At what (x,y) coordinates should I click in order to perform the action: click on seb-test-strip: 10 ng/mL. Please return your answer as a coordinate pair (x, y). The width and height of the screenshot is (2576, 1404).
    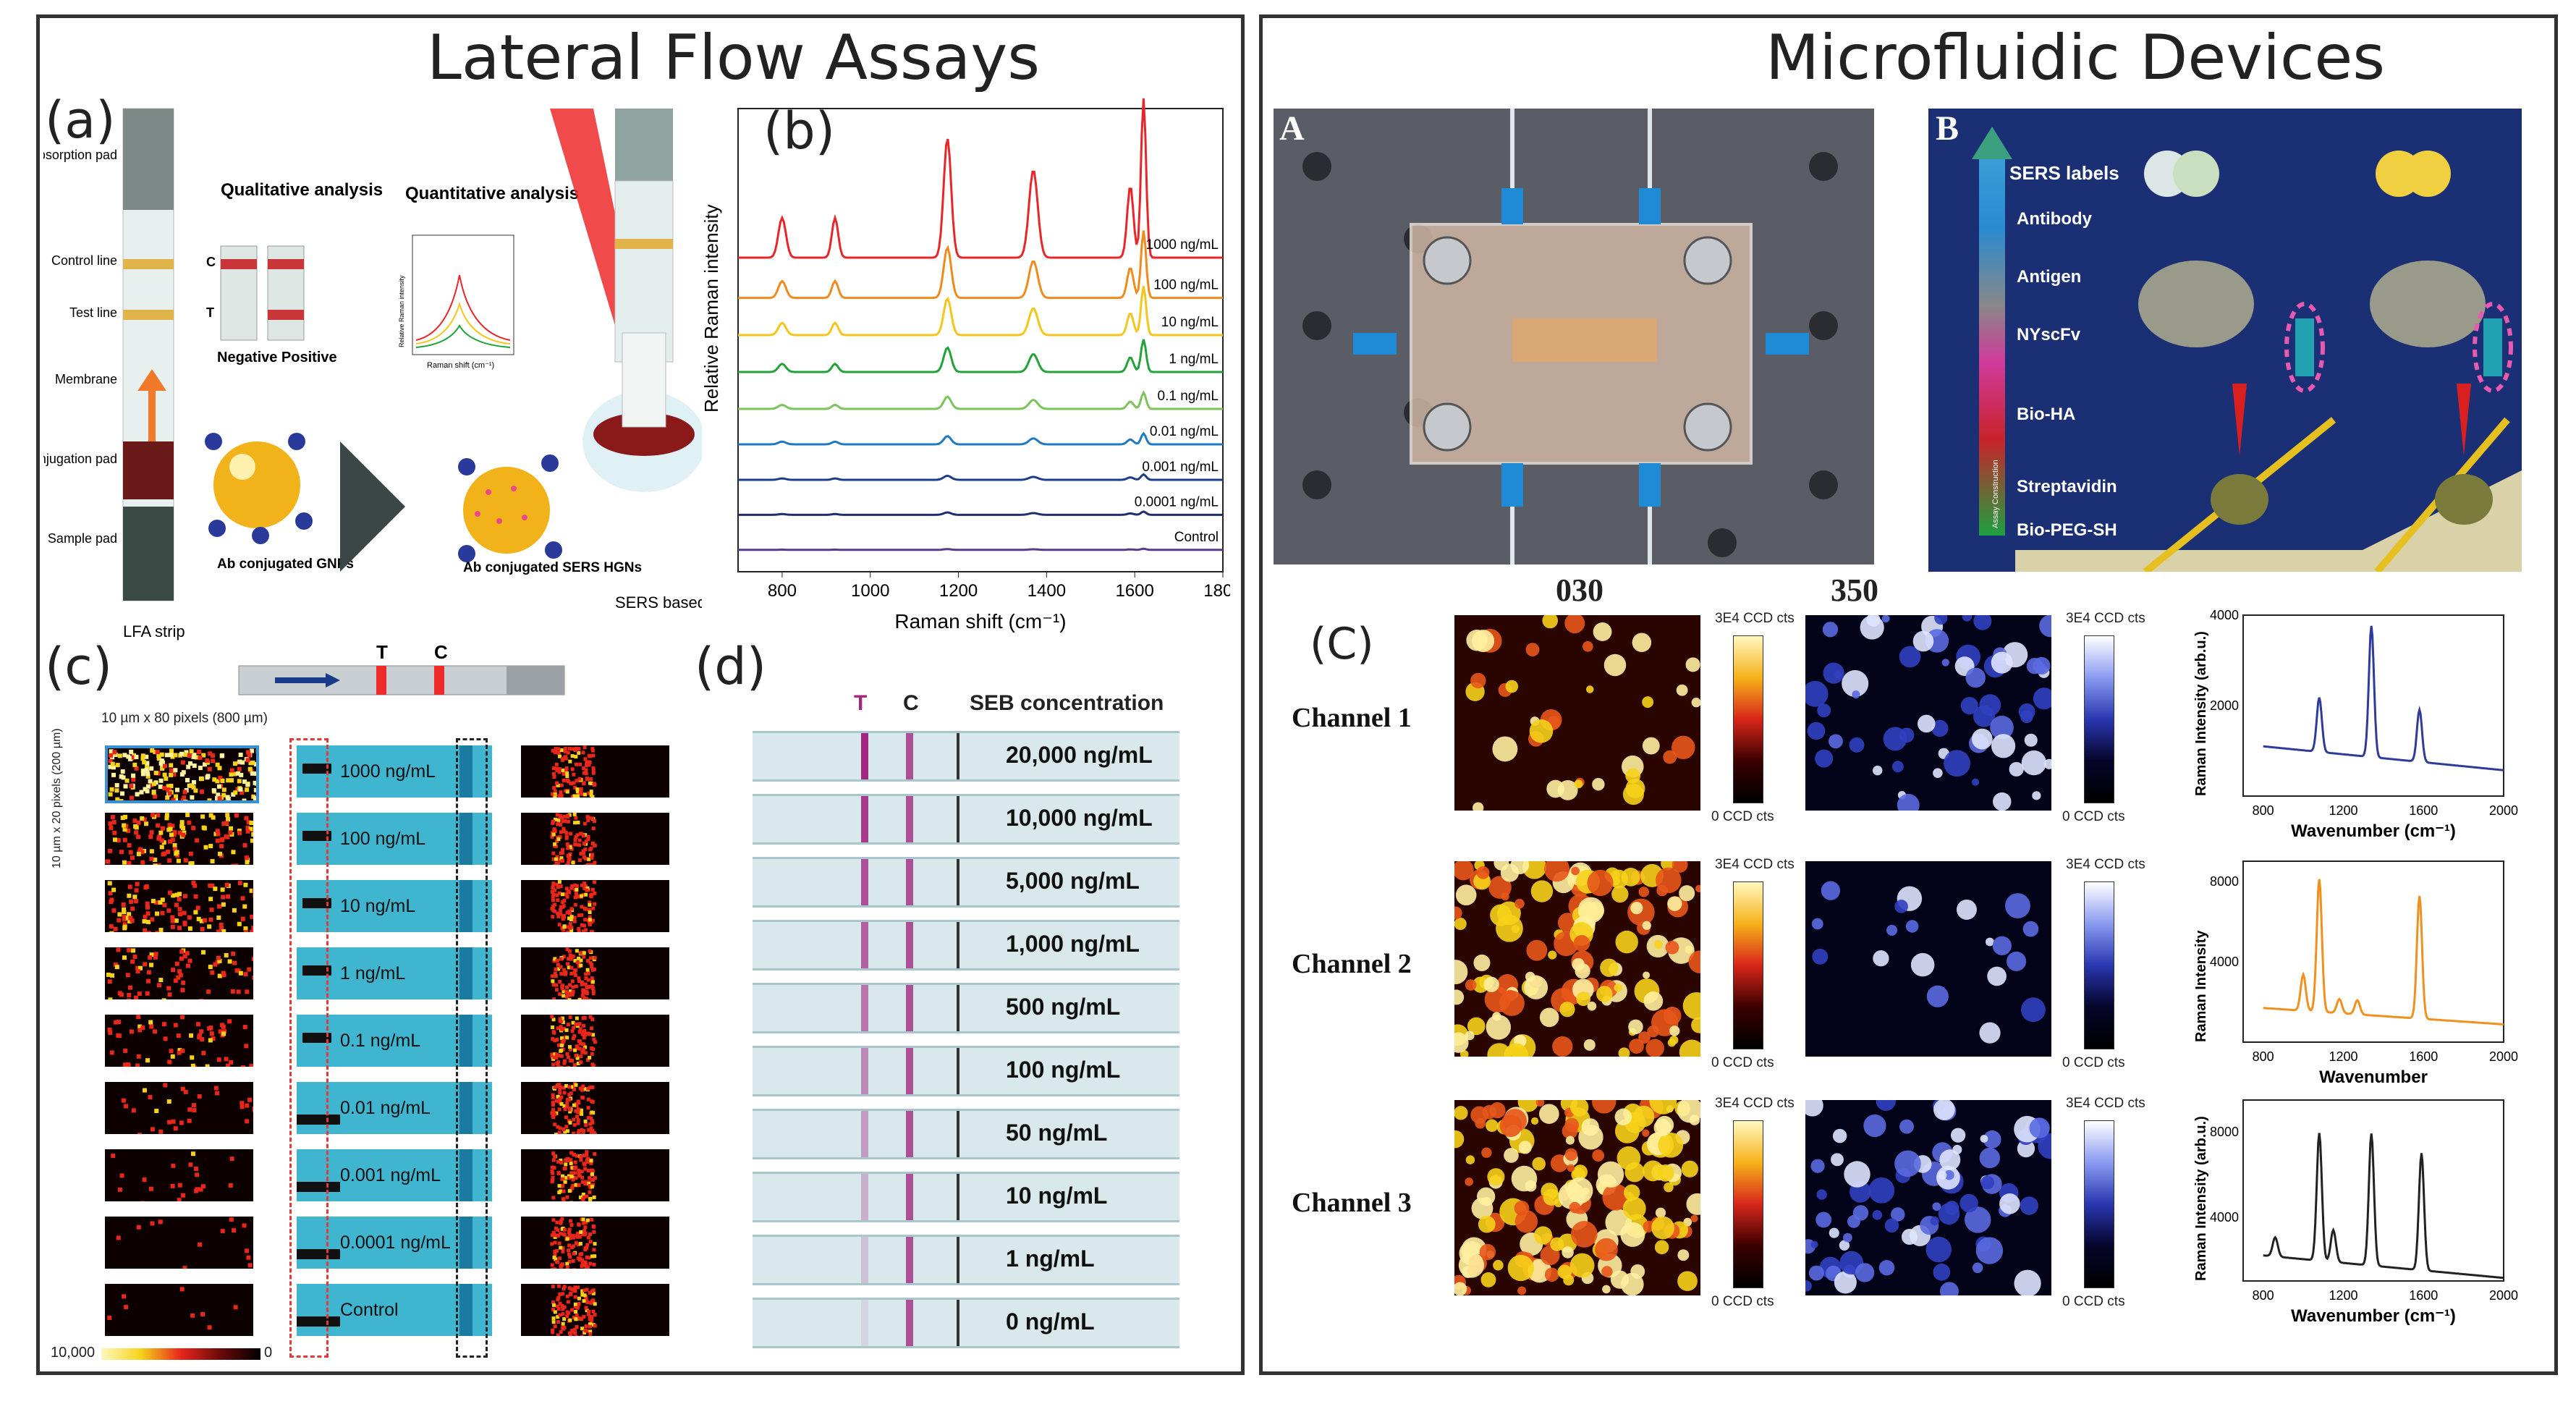
    Looking at the image, I should click on (966, 1197).